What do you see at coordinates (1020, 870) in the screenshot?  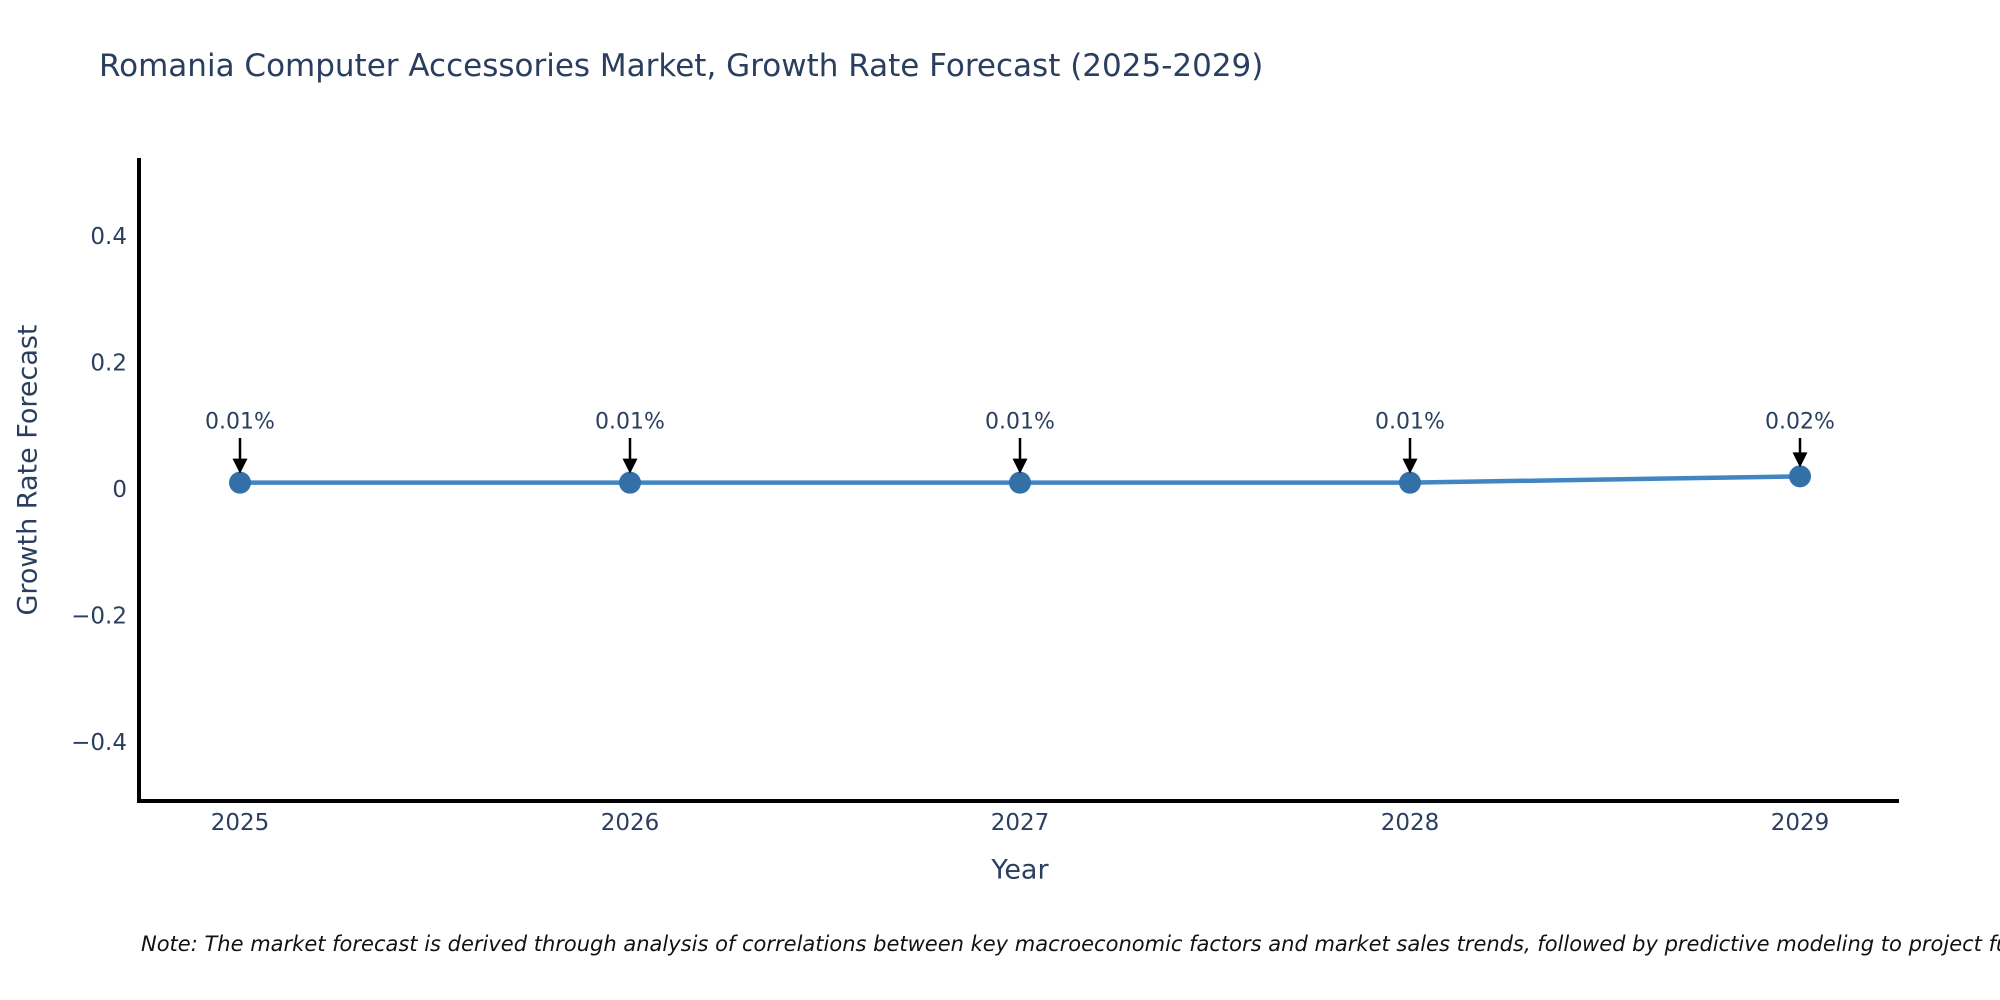 I see `x-axis-title: Year` at bounding box center [1020, 870].